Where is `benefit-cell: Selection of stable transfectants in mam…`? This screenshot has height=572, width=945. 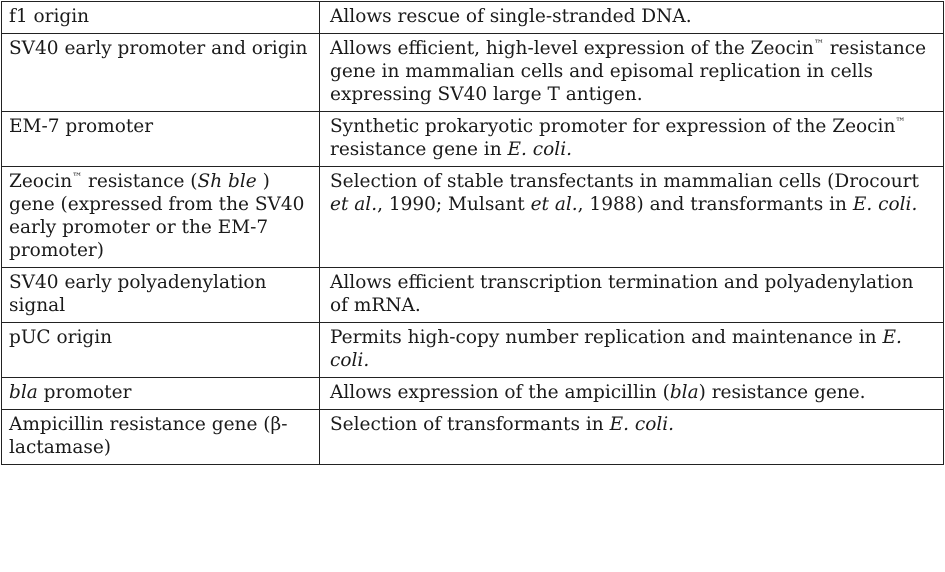
benefit-cell: Selection of stable transfectants in mam… is located at coordinates (631, 217).